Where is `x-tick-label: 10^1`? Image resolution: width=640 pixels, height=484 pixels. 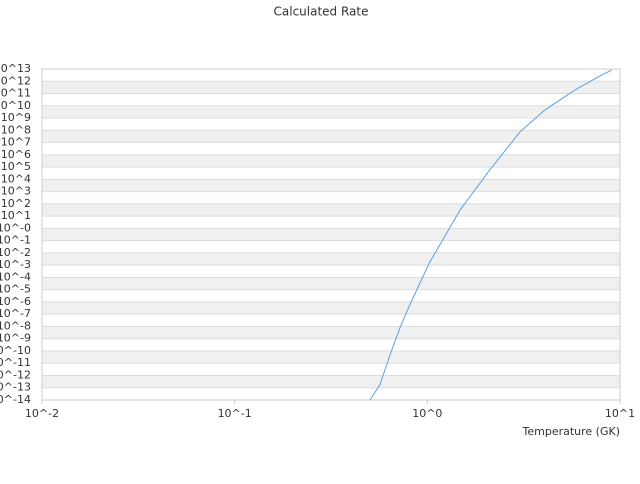
x-tick-label: 10^1 is located at coordinates (620, 413).